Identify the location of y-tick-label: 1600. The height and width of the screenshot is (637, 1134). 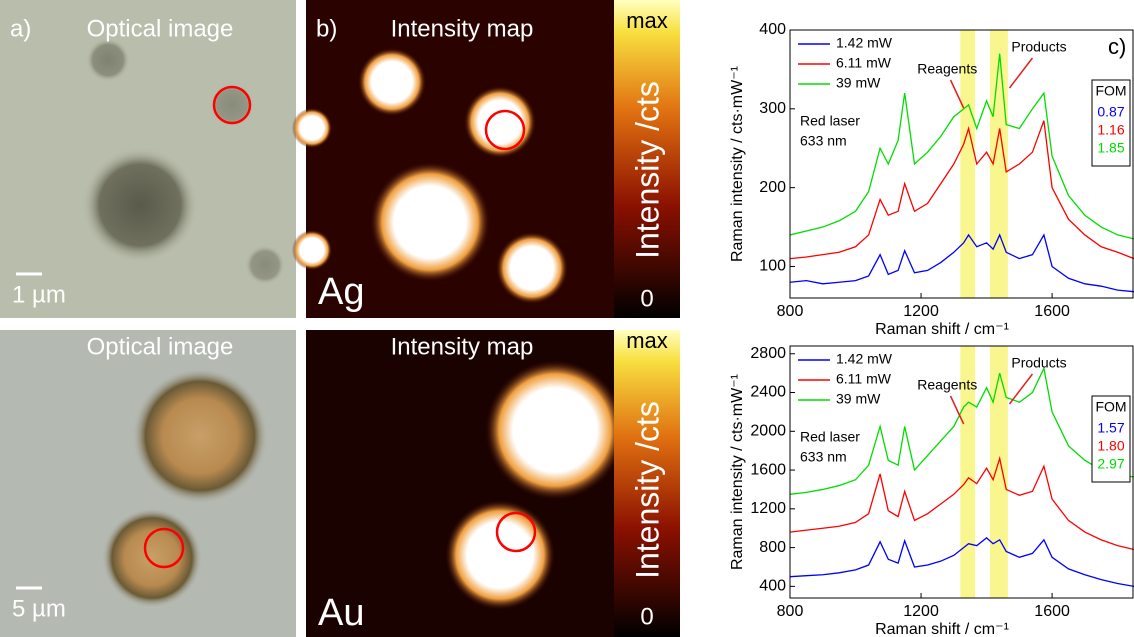
(768, 469).